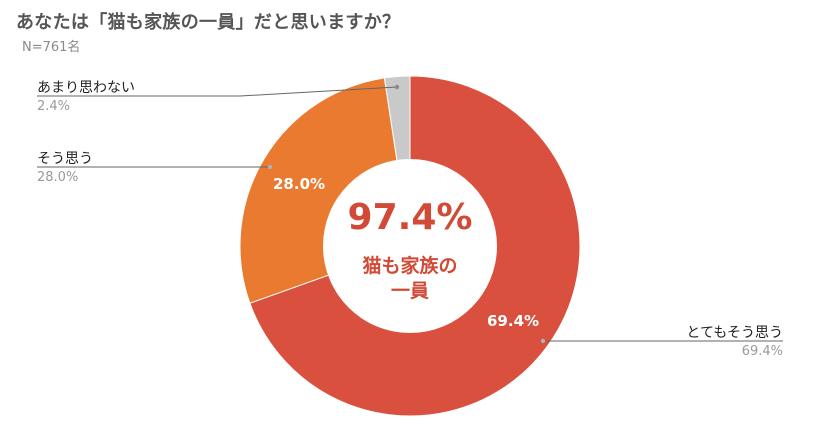 The height and width of the screenshot is (433, 823). Describe the element at coordinates (397, 87) in the screenshot. I see `leader-dot-slice2` at that location.